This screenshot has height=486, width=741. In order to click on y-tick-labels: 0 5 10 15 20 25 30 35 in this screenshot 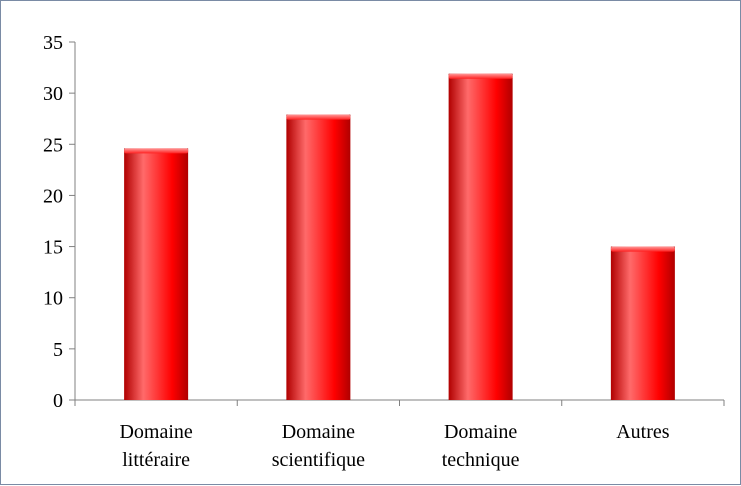, I will do `click(53, 222)`.